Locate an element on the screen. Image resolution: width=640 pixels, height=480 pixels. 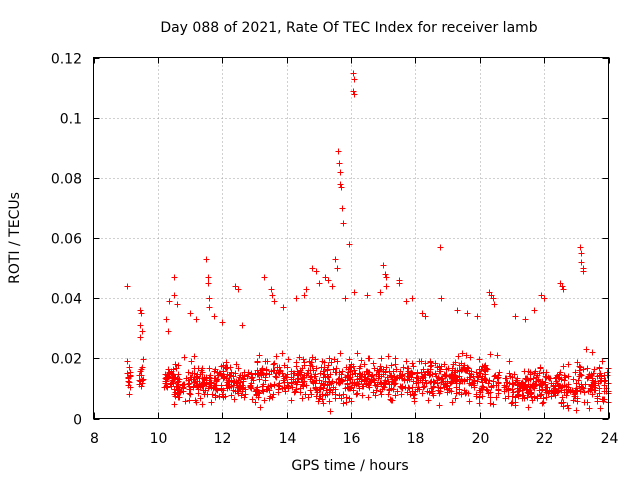
x-tick-label: 16 is located at coordinates (352, 439).